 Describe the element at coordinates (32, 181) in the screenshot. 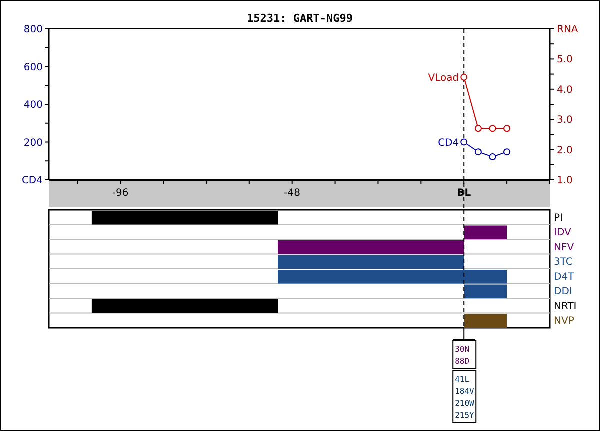

I see `y-tick-label: CD4` at that location.